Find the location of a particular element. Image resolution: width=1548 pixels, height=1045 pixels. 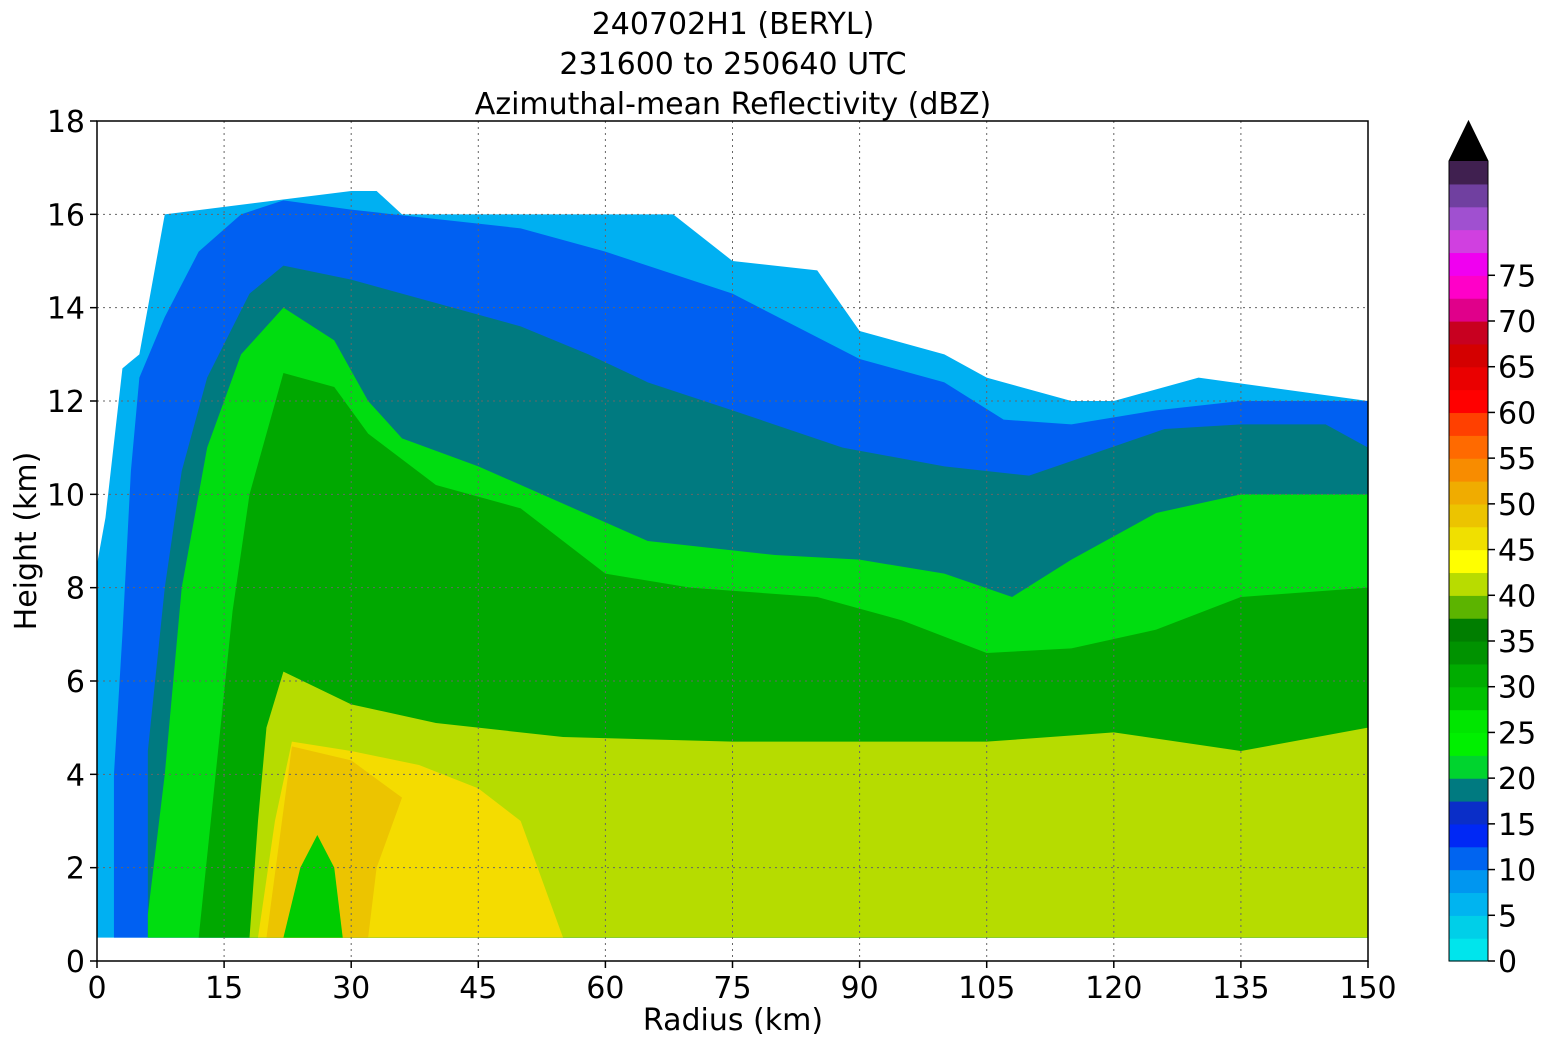

x-tick-label: 135 is located at coordinates (1240, 988).